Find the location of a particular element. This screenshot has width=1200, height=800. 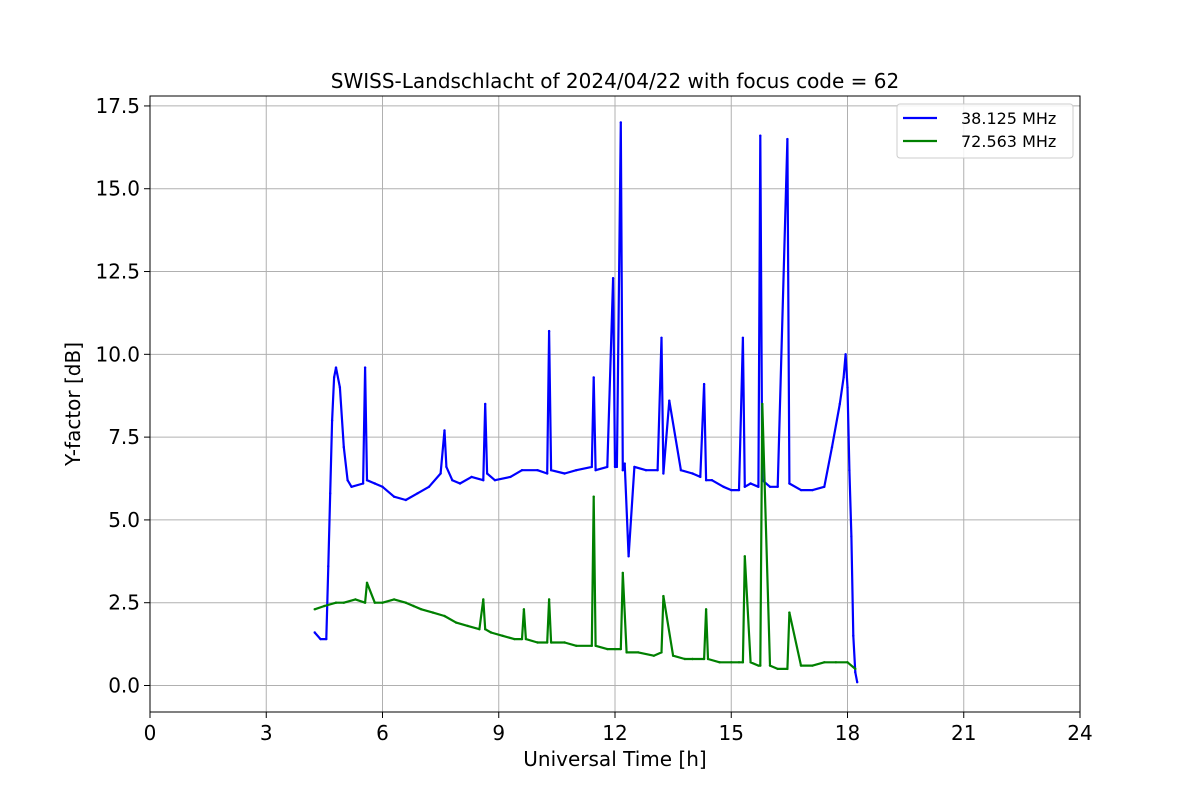

legend-label-1: 38.125 MHz is located at coordinates (1008, 118).